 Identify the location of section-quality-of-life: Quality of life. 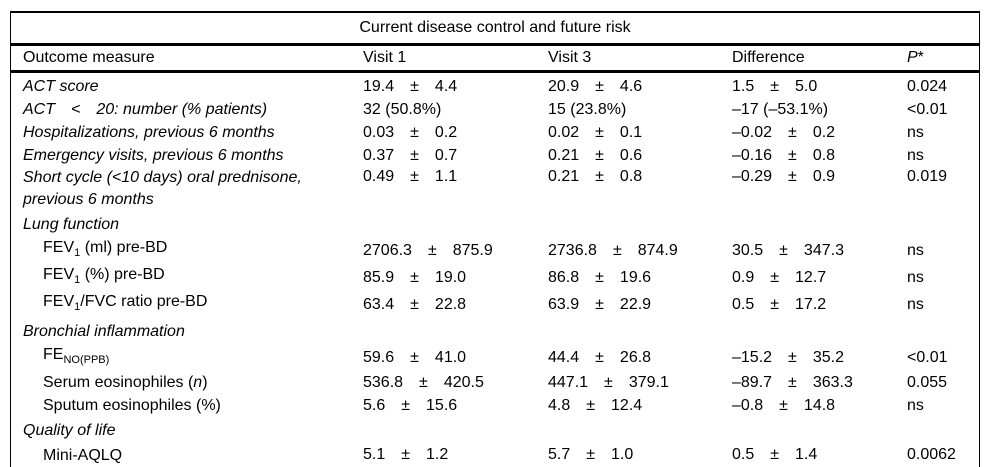
(495, 430).